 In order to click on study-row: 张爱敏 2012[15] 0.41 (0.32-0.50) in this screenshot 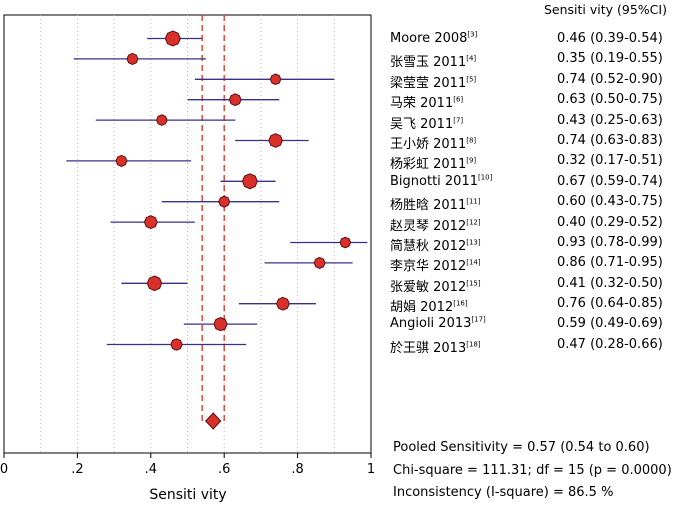, I will do `click(545, 286)`.